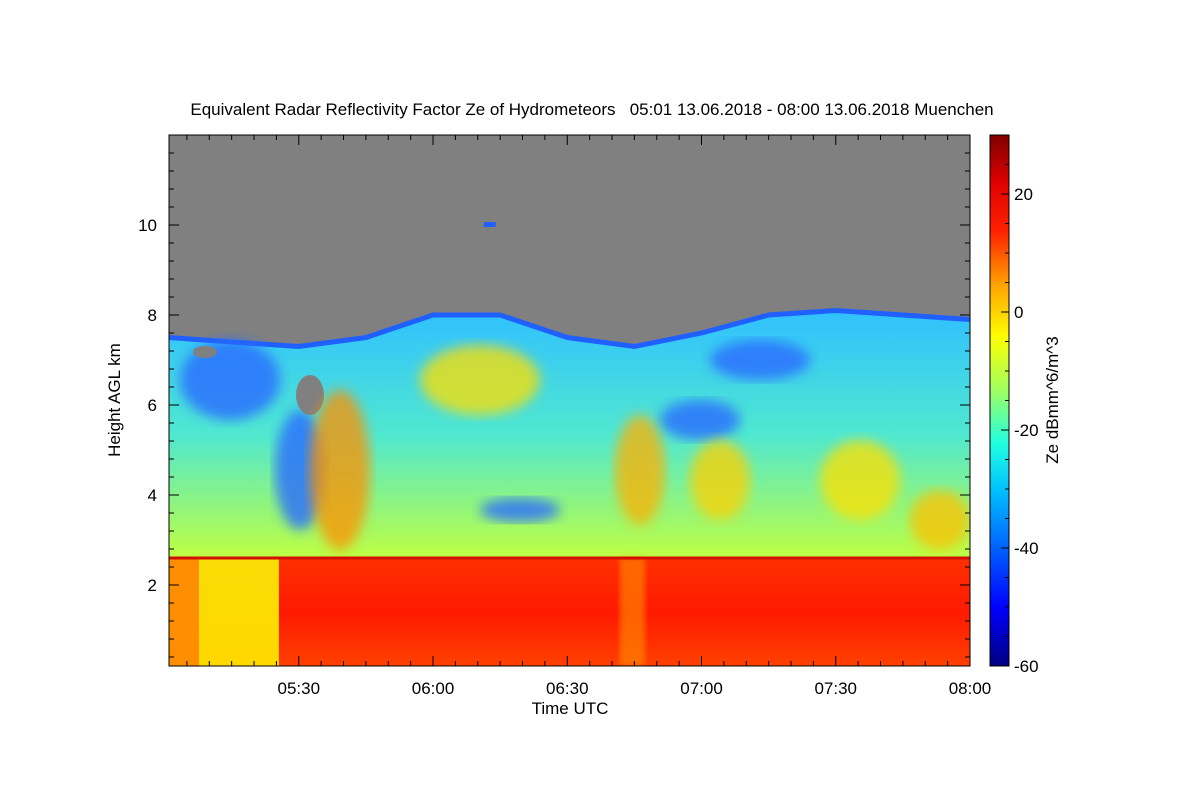 Image resolution: width=1200 pixels, height=800 pixels. What do you see at coordinates (114, 400) in the screenshot?
I see `y-axis-label: Height AGL km` at bounding box center [114, 400].